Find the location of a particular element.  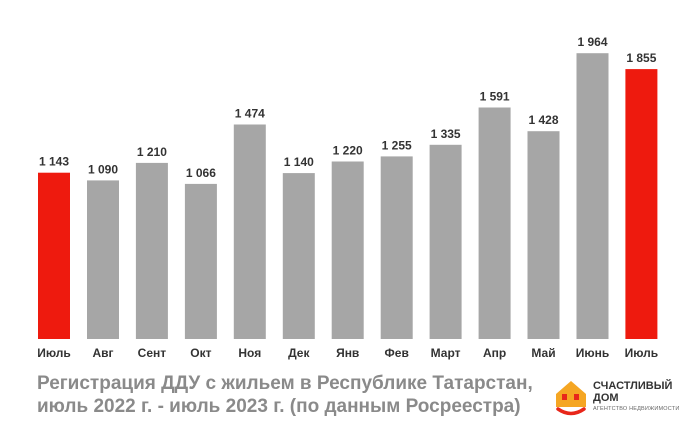

company-logo: СЧАСТЛИВЫЙ ДОМ АГЕНТСТВО НЕДВИЖИМОСТИ is located at coordinates (623, 397).